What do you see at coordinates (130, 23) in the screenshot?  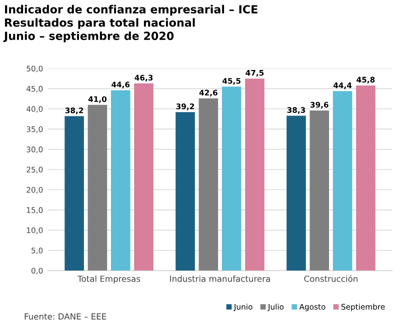 I see `chart-title: Indicador de confianza empresarial – ICE Resultados para total nacional Junio – septiembre de 2020` at bounding box center [130, 23].